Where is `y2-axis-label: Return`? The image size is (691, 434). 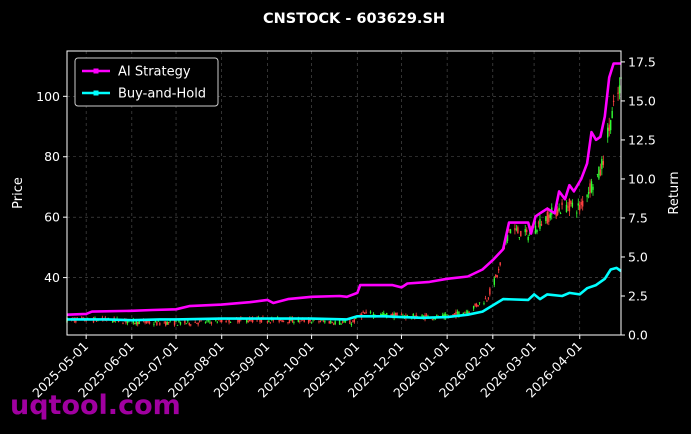 y2-axis-label: Return is located at coordinates (674, 192).